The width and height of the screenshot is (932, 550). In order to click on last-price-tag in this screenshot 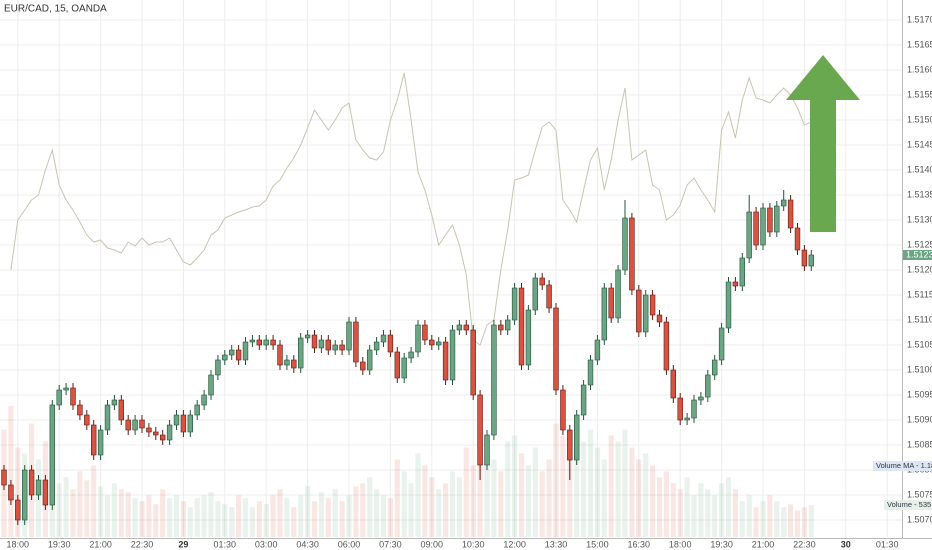, I will do `click(917, 255)`.